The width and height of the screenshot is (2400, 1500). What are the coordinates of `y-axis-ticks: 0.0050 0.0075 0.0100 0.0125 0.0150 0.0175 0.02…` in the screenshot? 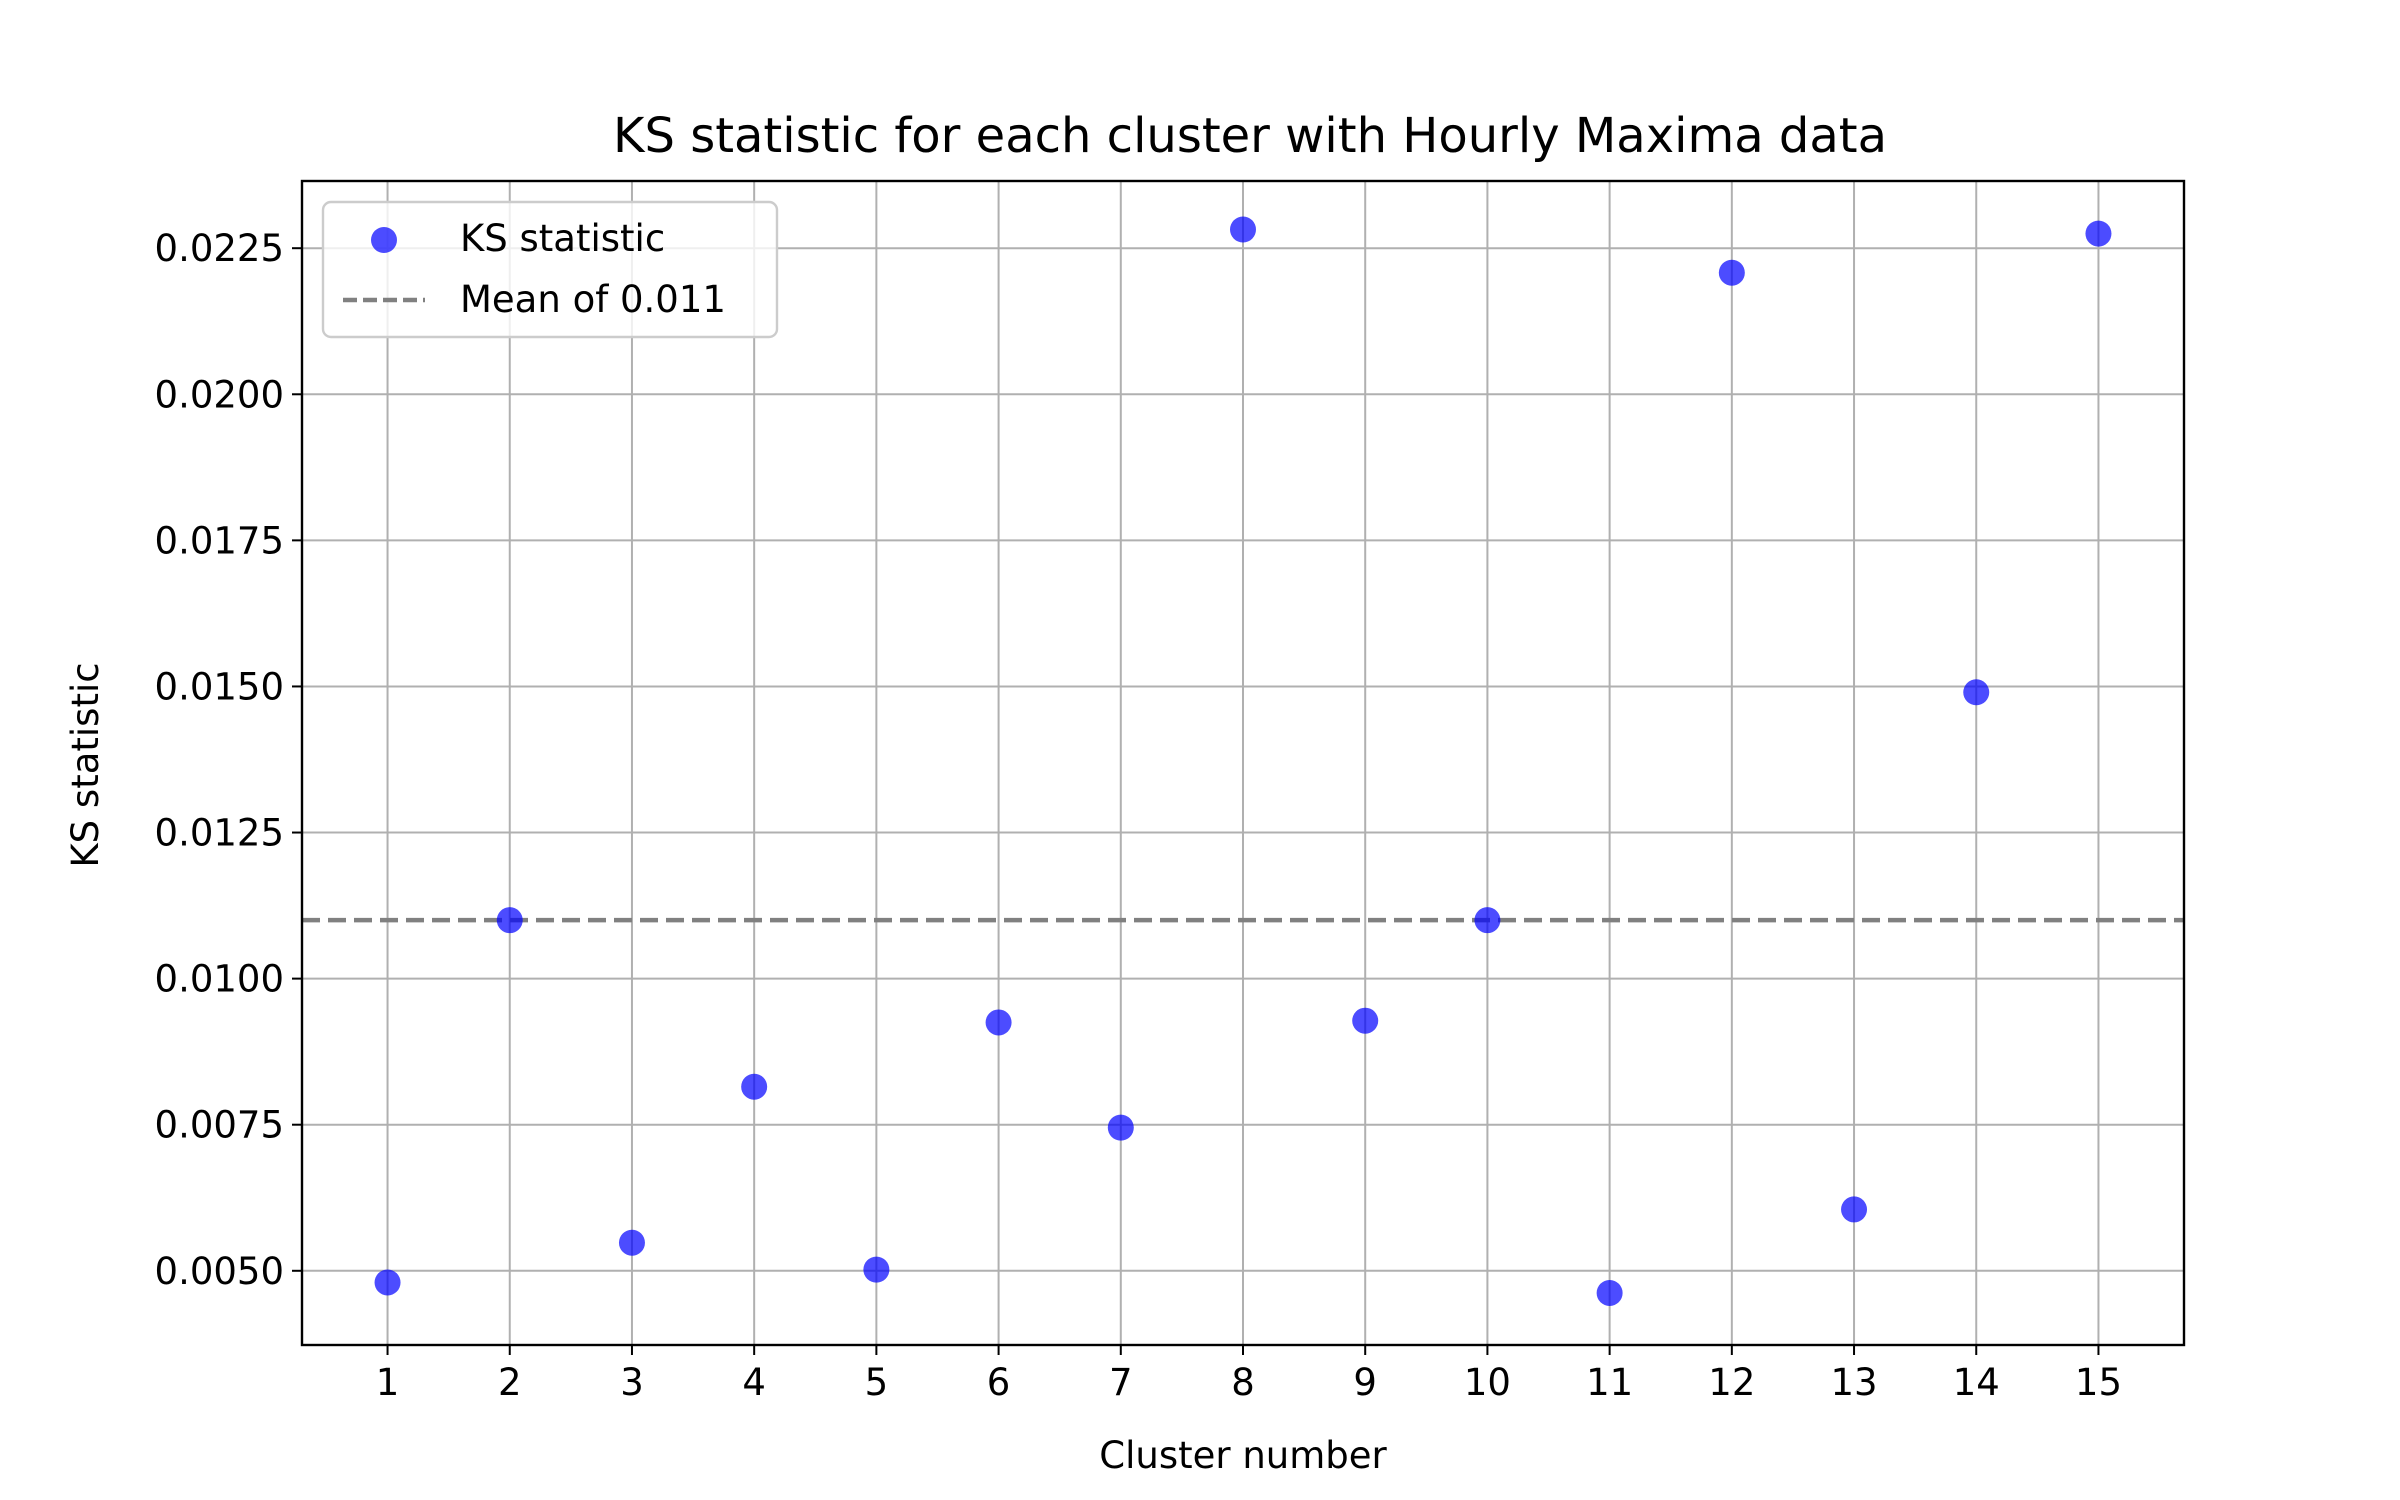 It's located at (228, 760).